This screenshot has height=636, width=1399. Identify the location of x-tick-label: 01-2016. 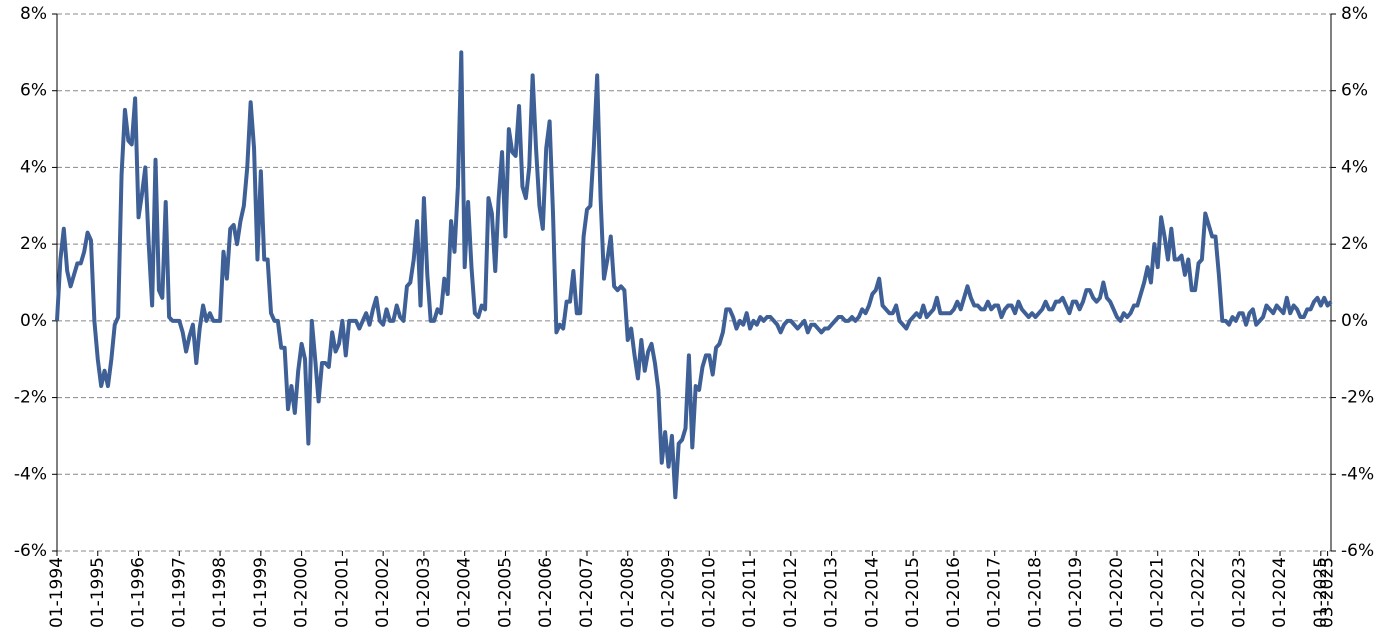
(954, 592).